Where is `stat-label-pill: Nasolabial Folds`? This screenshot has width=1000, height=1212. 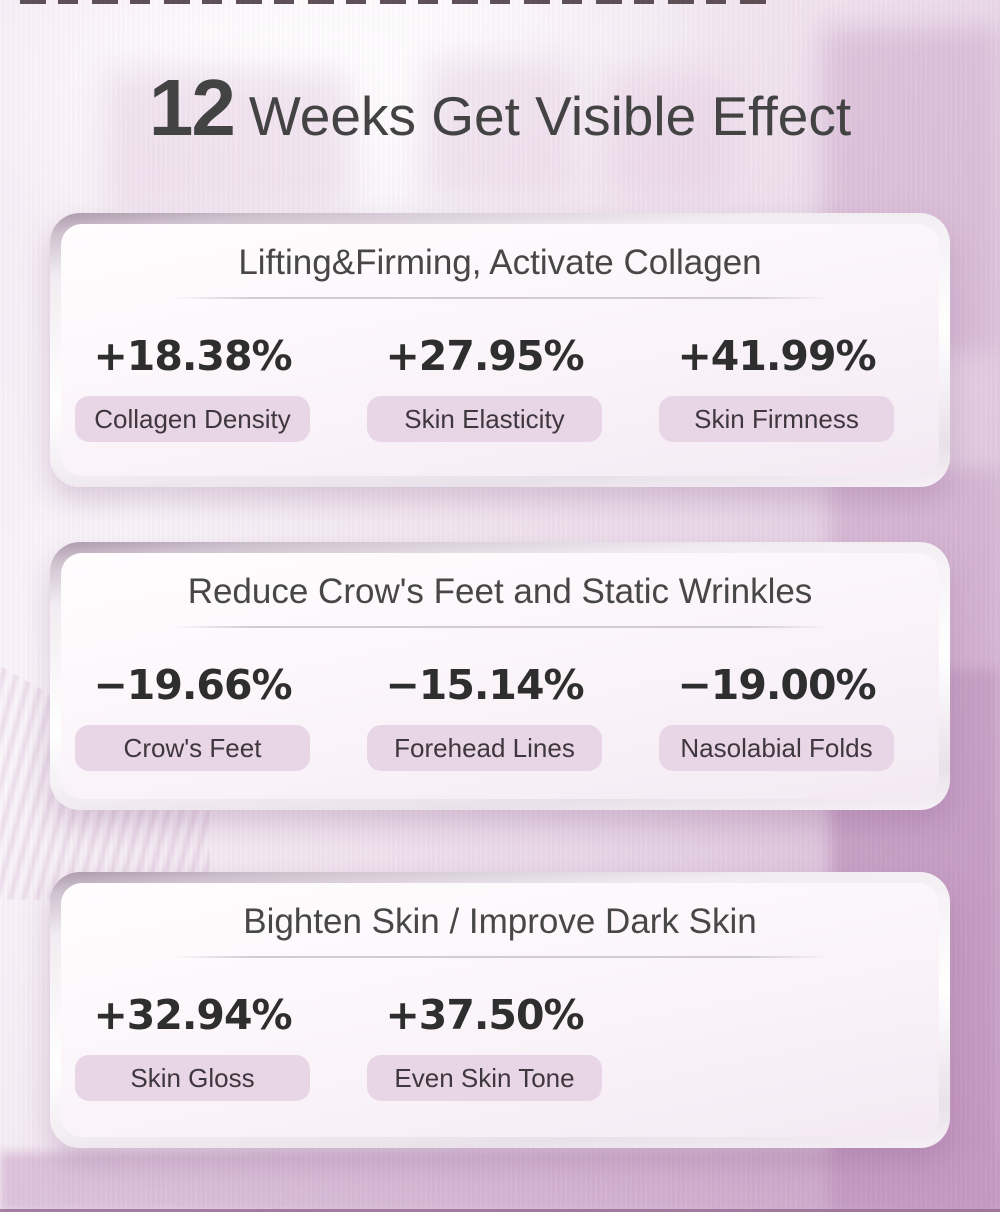
stat-label-pill: Nasolabial Folds is located at coordinates (776, 748).